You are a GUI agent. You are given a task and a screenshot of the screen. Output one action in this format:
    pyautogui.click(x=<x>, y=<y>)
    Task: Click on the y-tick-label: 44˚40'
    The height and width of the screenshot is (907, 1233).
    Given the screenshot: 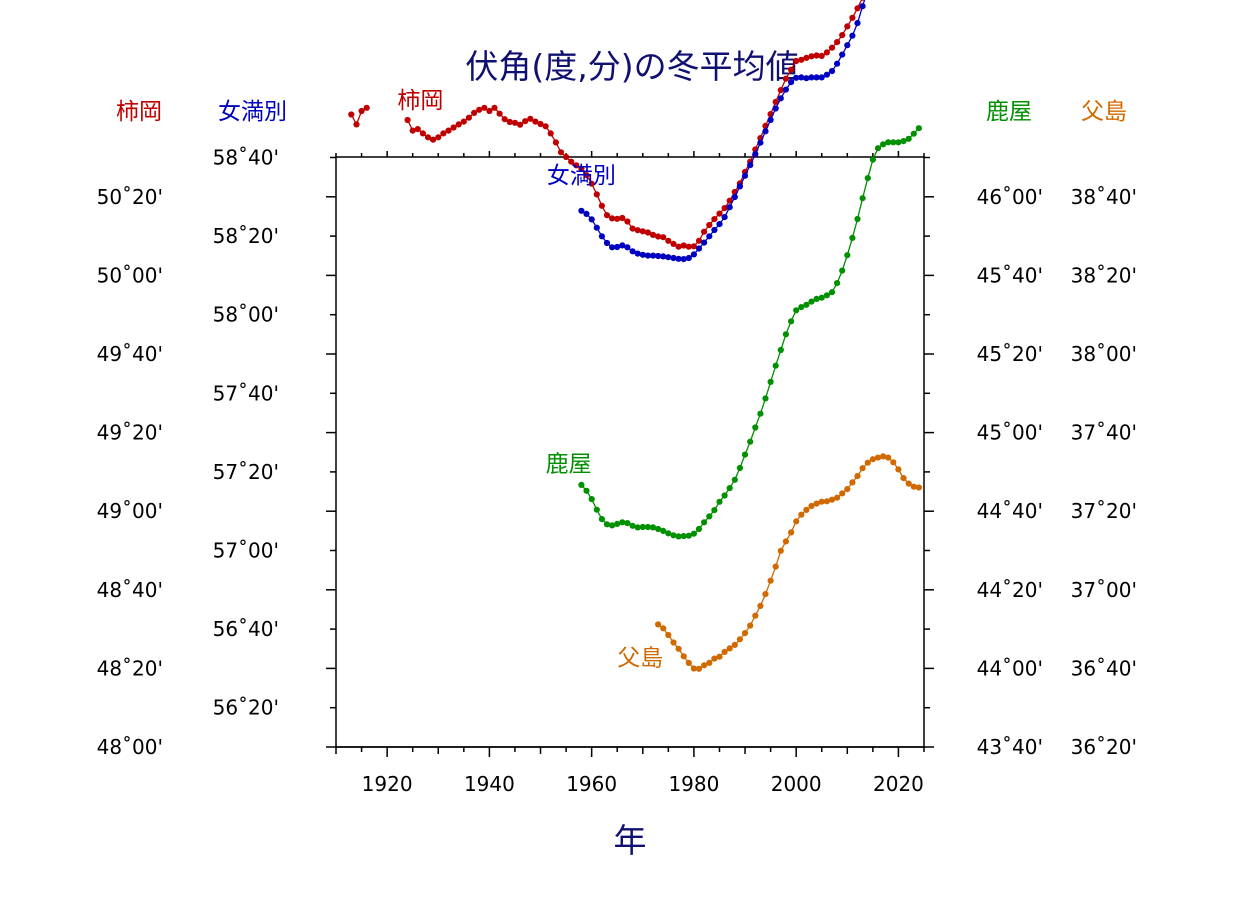 What is the action you would take?
    pyautogui.click(x=1010, y=511)
    